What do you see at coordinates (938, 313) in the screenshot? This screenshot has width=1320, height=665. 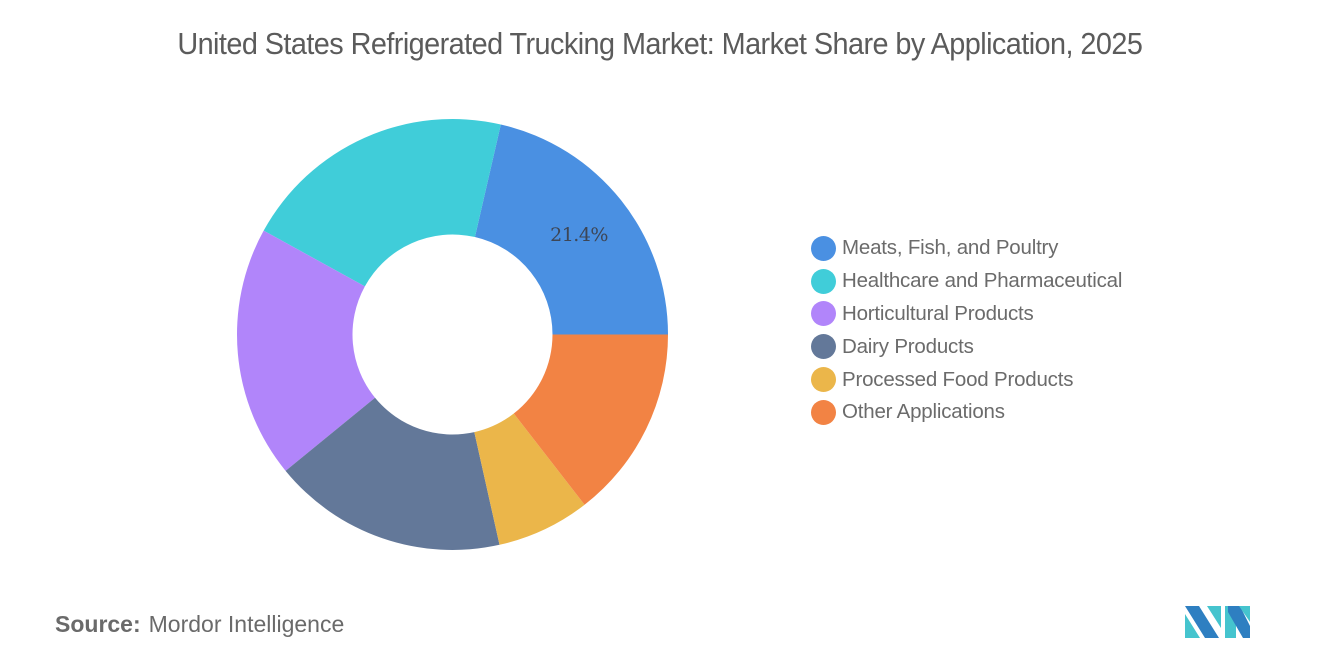 I see `legend-label: Horticultural Products` at bounding box center [938, 313].